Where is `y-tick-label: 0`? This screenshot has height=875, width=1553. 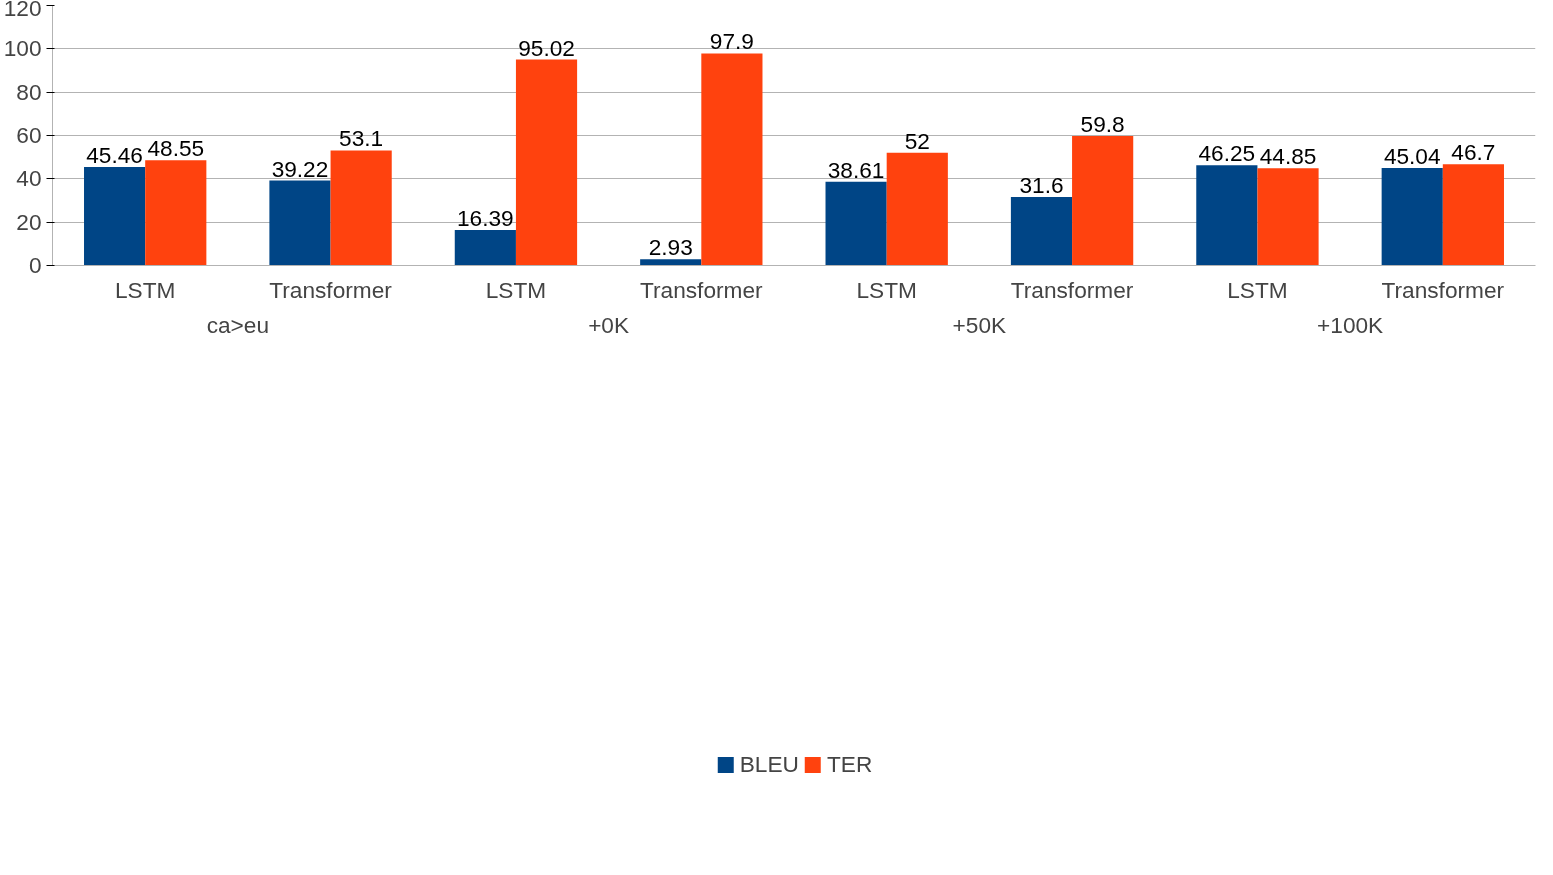
y-tick-label: 0 is located at coordinates (35, 265).